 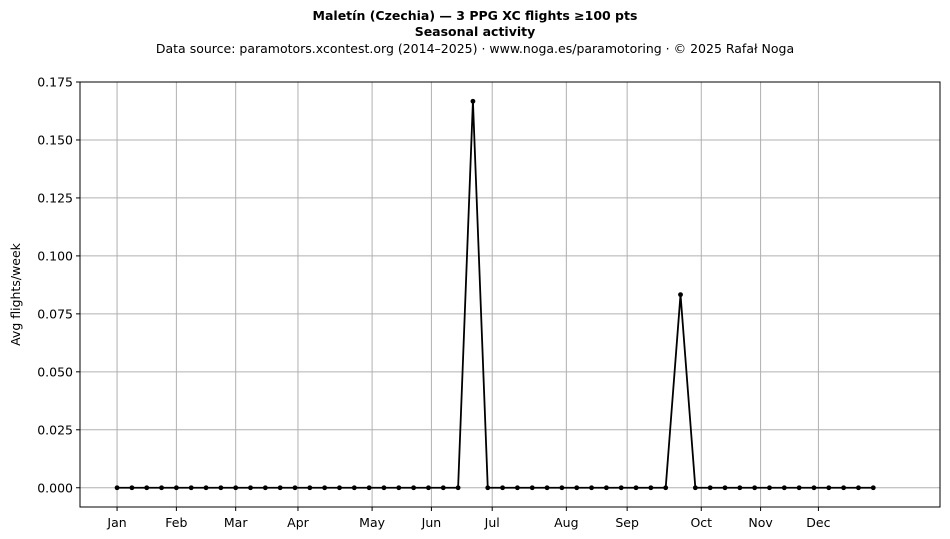 What do you see at coordinates (116, 522) in the screenshot?
I see `x-tick-label: Jan` at bounding box center [116, 522].